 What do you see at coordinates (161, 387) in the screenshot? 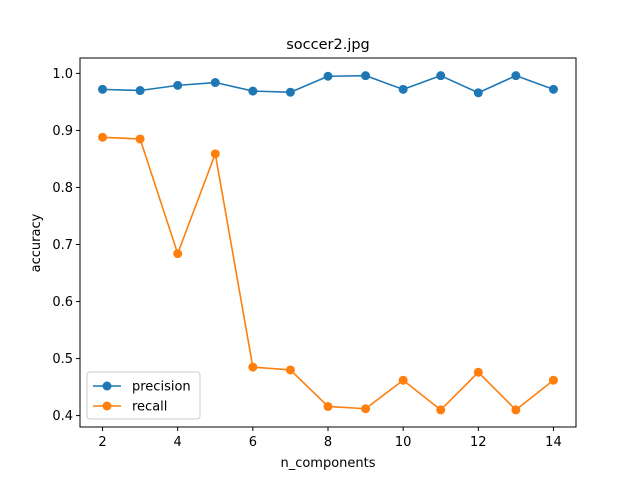
I see `legend-label-precision: precision` at bounding box center [161, 387].